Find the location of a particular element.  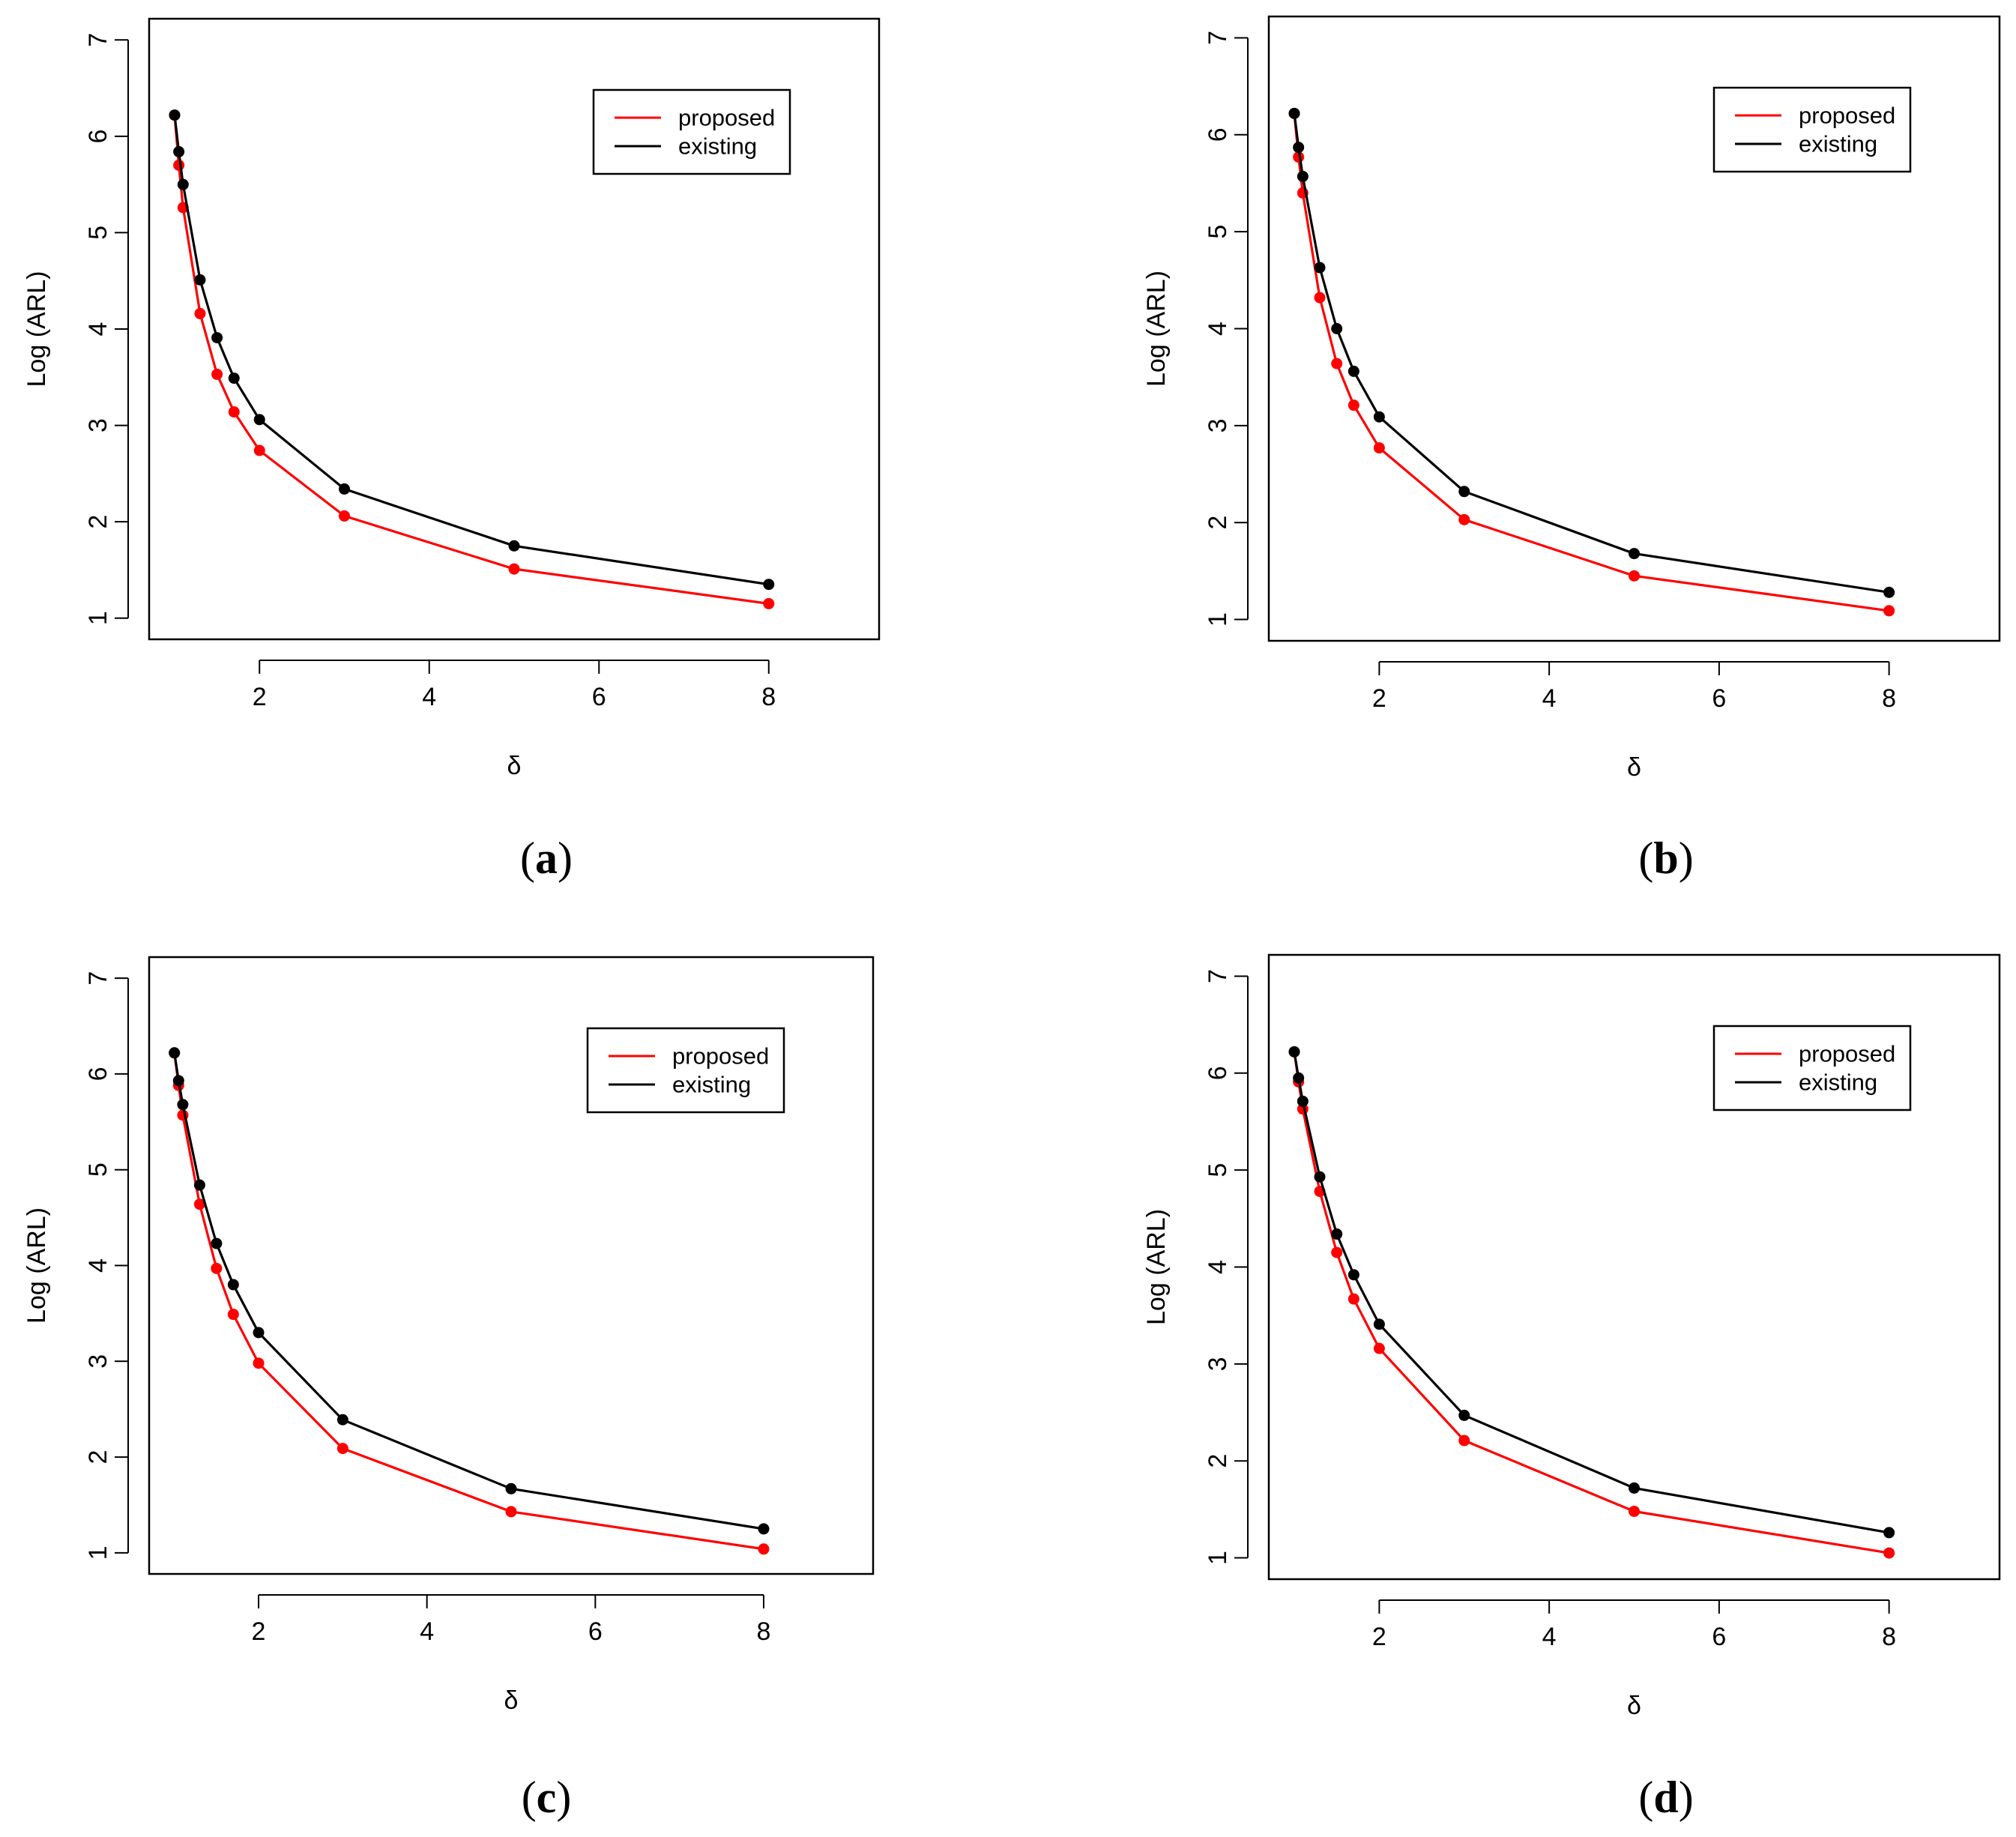

series-existing is located at coordinates (469, 1291).